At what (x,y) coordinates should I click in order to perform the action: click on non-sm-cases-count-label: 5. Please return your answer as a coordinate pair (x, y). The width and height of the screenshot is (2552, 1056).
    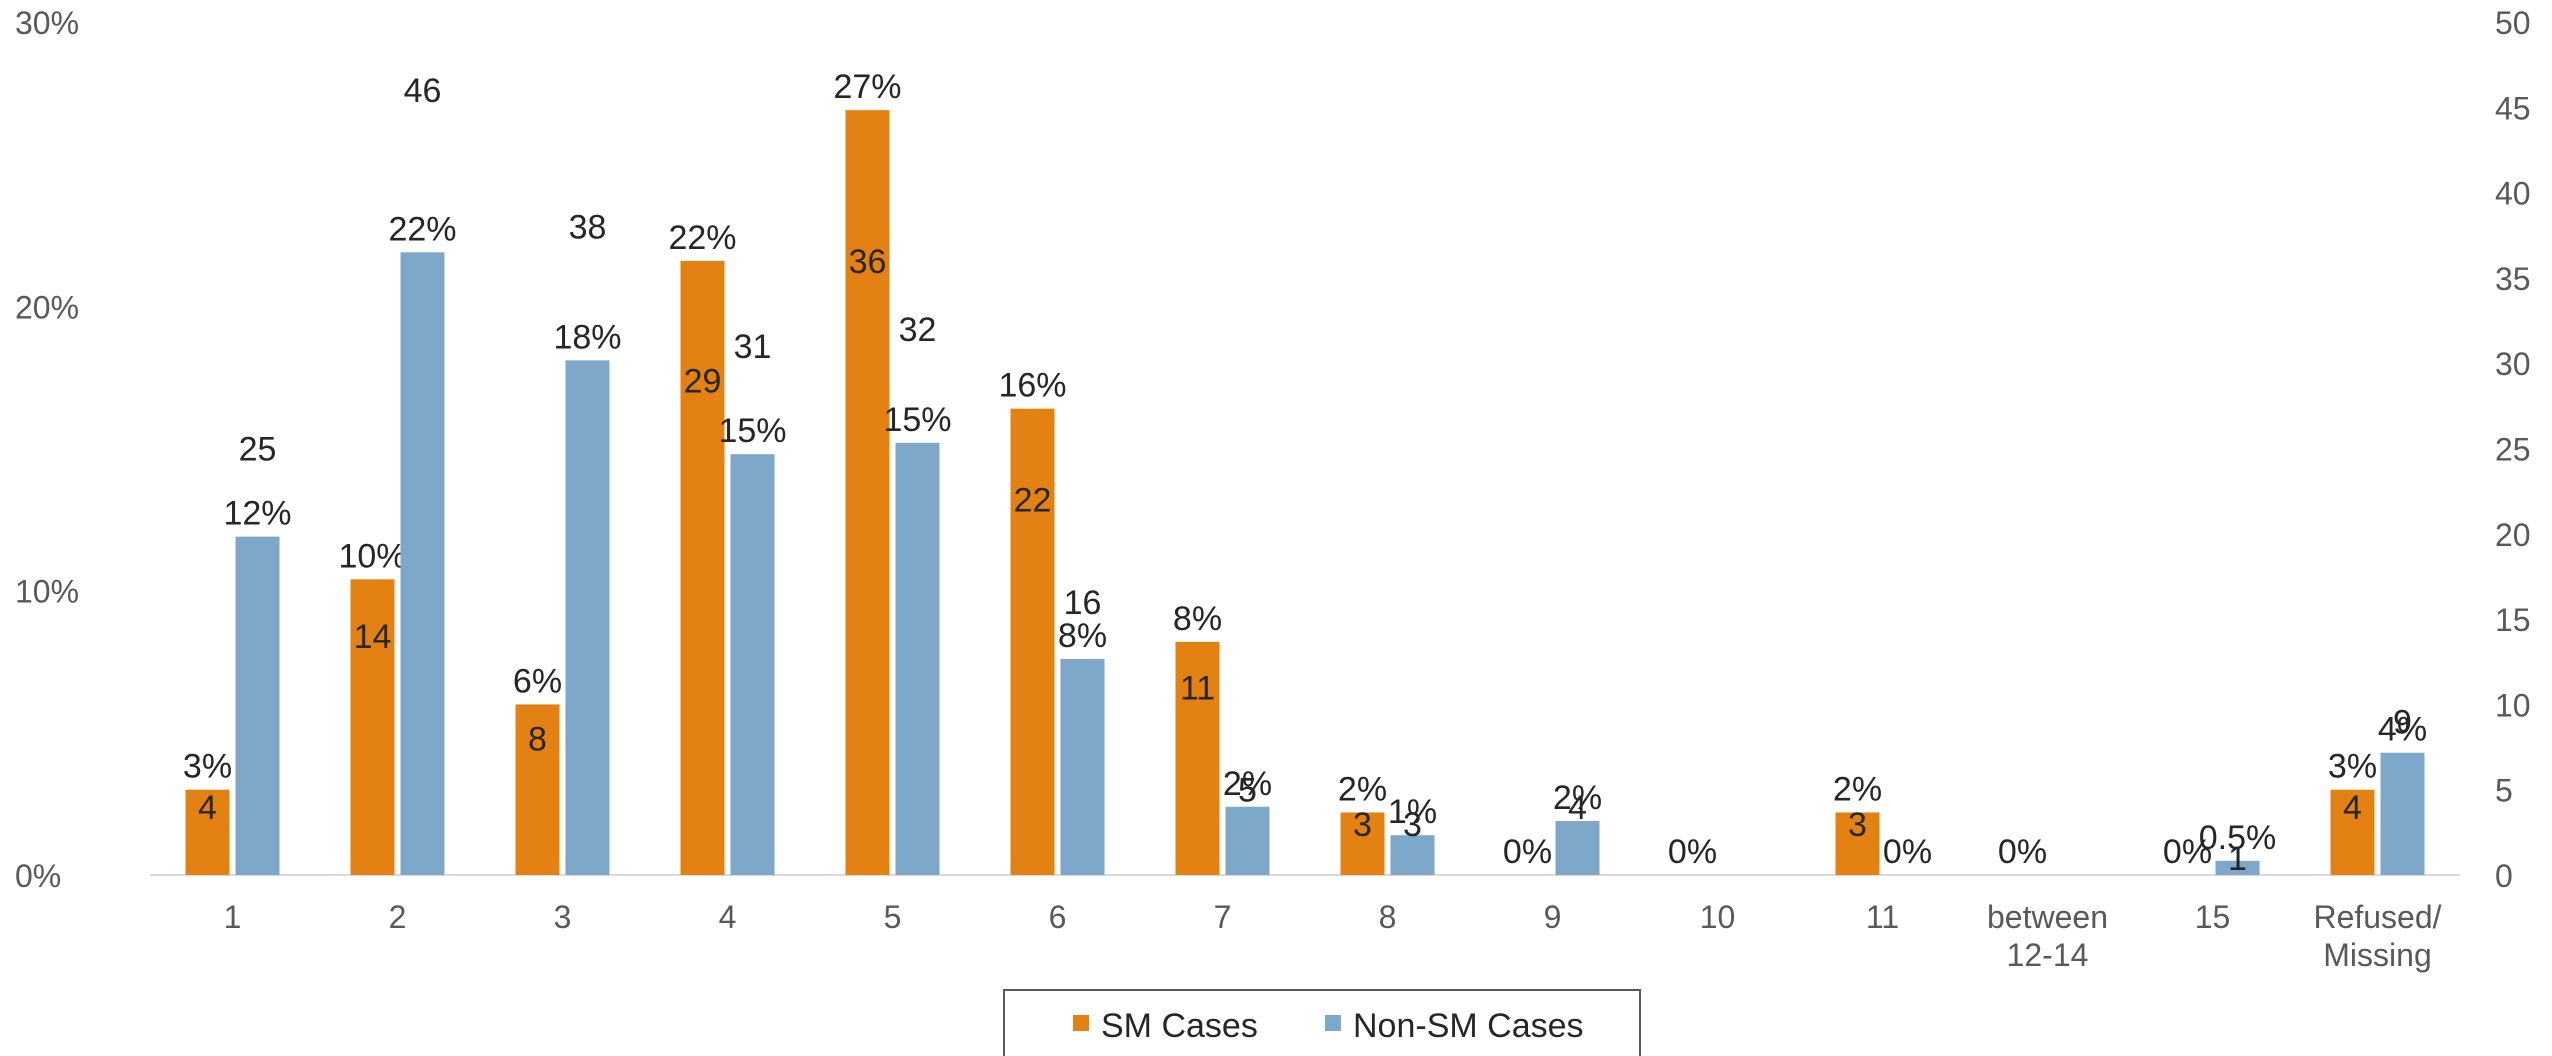
    Looking at the image, I should click on (1247, 791).